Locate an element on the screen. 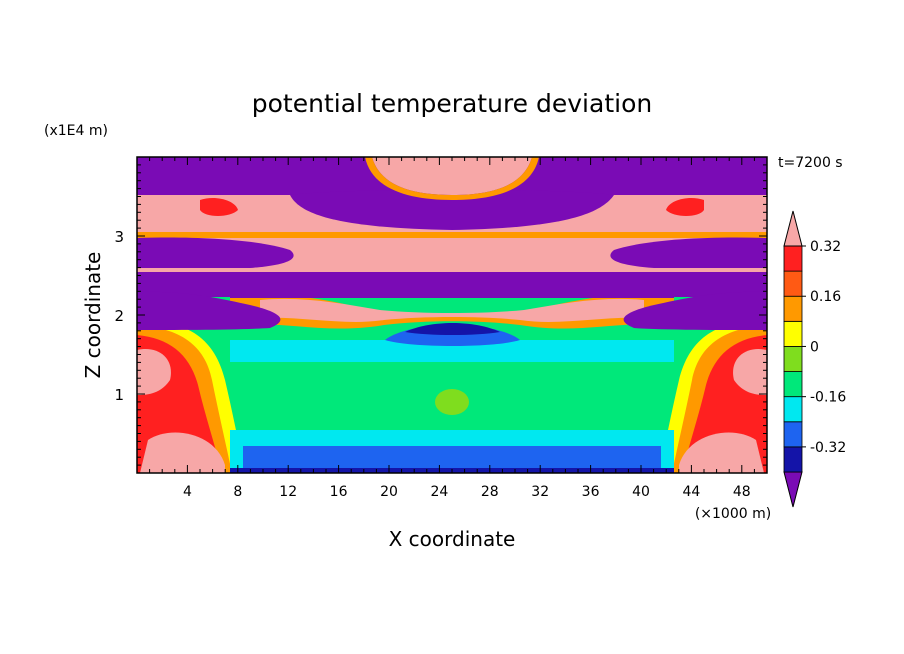  colorbar-extend-min is located at coordinates (793, 489).